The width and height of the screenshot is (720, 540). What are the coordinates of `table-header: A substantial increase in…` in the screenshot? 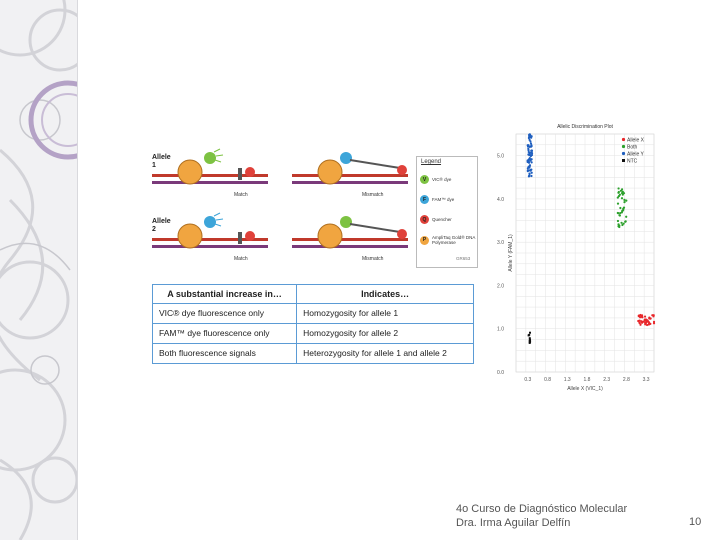 It's located at (224, 294).